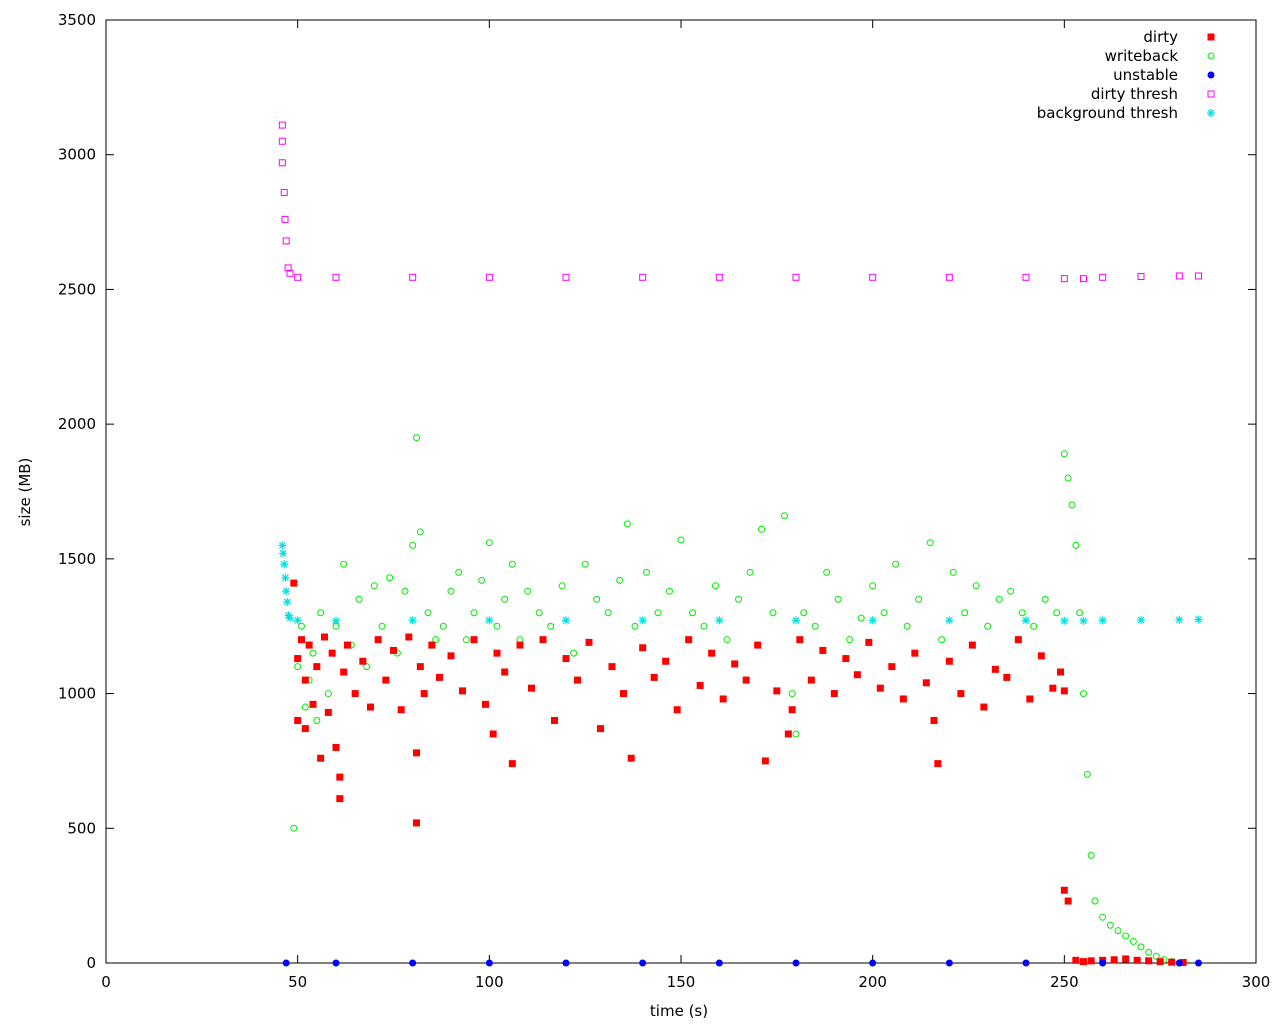  I want to click on x-tick-label: 250, so click(1064, 982).